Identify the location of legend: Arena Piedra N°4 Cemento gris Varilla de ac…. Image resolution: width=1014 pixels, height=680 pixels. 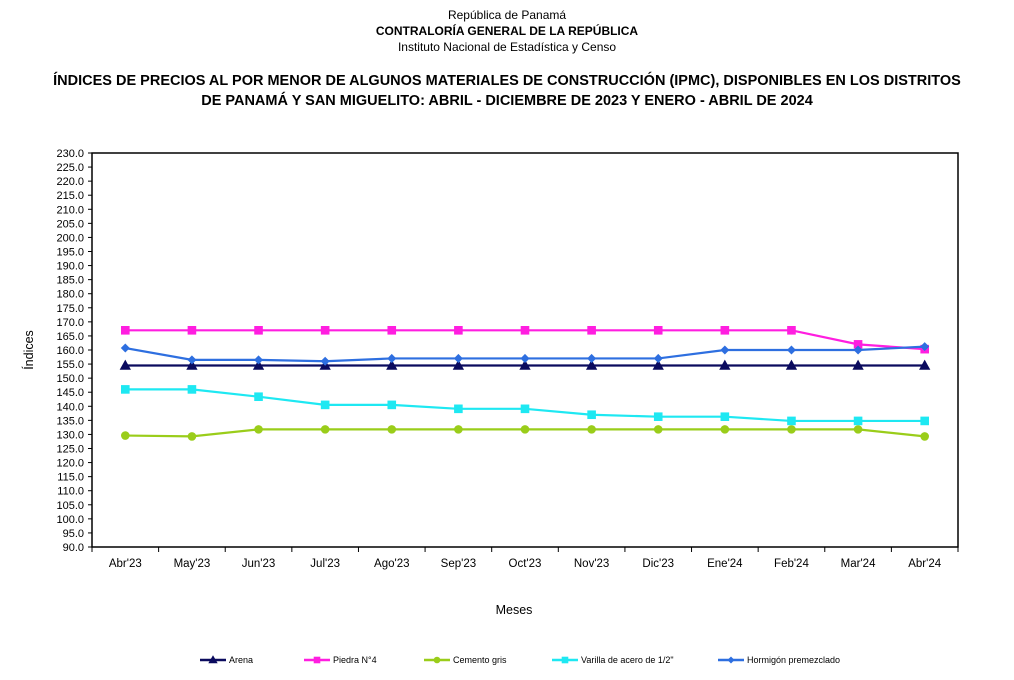
(520, 660).